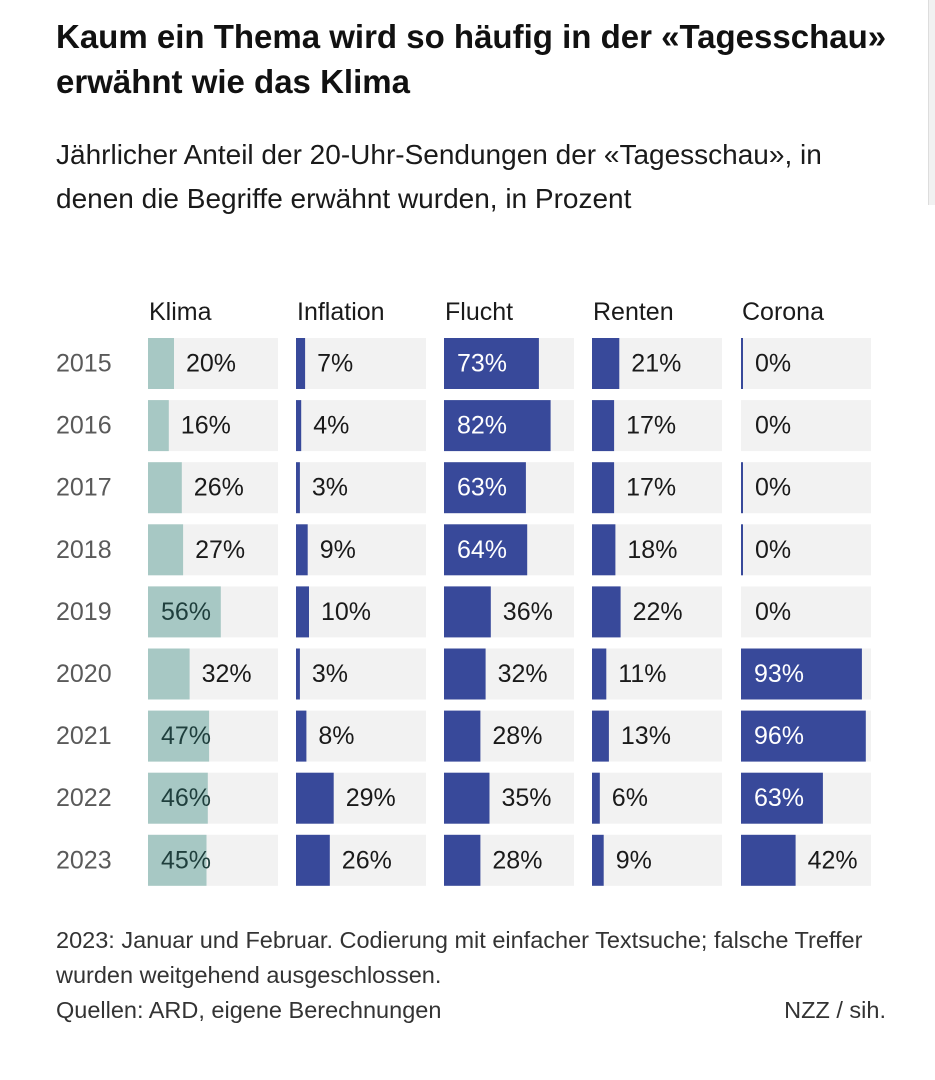 This screenshot has width=935, height=1080. What do you see at coordinates (528, 612) in the screenshot?
I see `value-label: 36%` at bounding box center [528, 612].